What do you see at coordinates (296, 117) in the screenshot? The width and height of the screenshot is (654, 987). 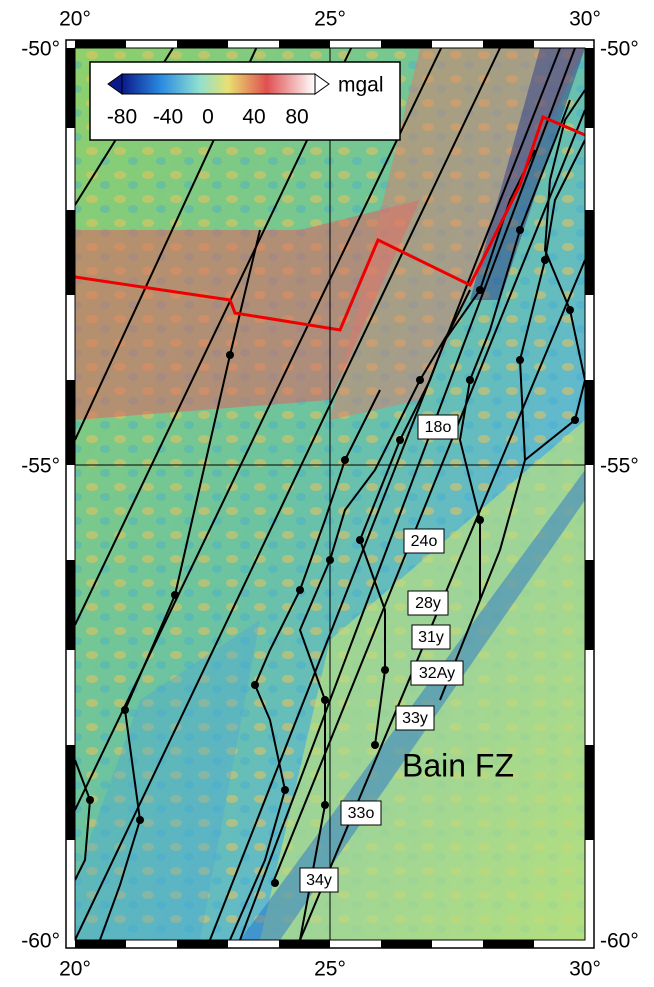 I see `colorbar-tick: 80` at bounding box center [296, 117].